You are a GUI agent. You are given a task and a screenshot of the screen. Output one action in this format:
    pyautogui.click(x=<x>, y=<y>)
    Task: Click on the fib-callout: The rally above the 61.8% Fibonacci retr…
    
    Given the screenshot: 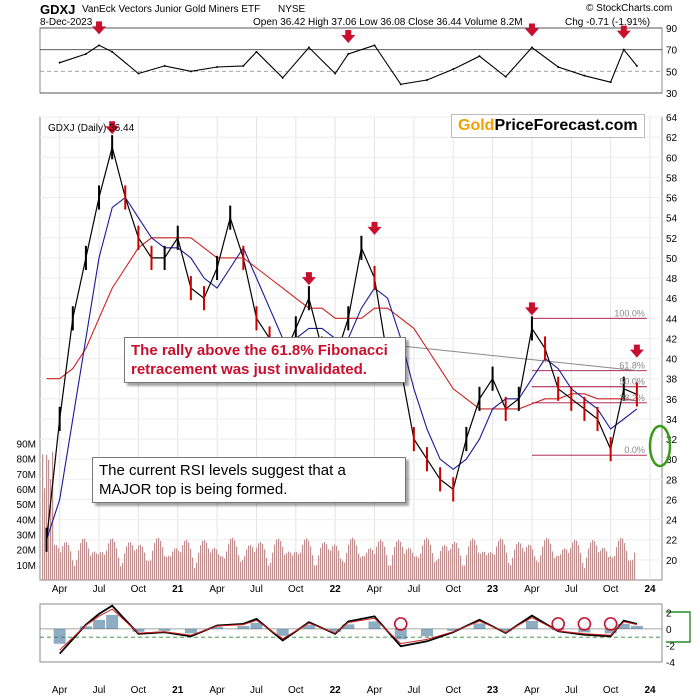 What is the action you would take?
    pyautogui.click(x=265, y=360)
    